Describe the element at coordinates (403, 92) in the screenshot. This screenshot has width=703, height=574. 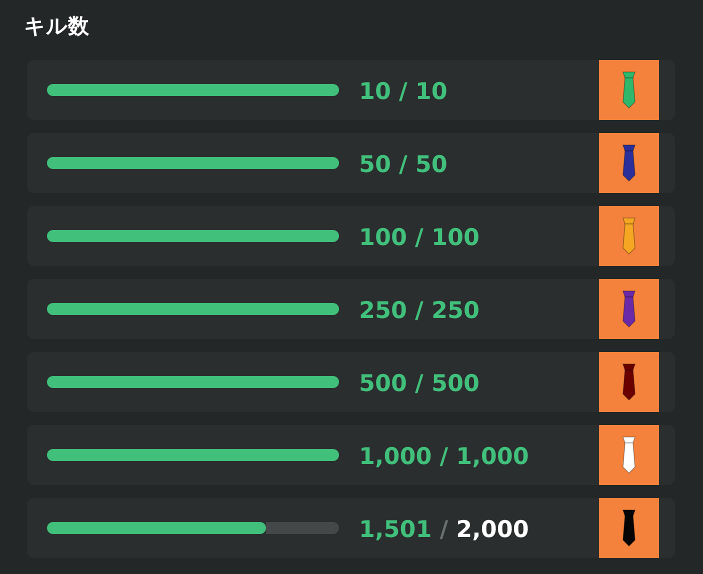
I see `annotation: 10 / 10` at that location.